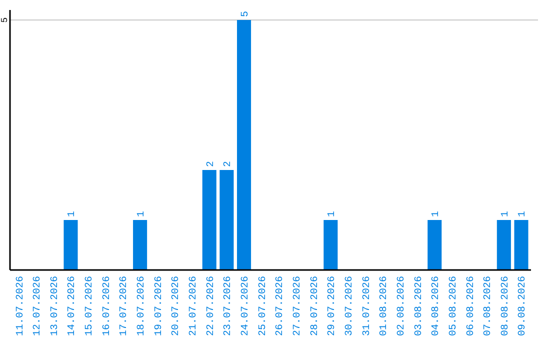 Image resolution: width=540 pixels, height=340 pixels. What do you see at coordinates (263, 306) in the screenshot?
I see `x-tick-label: 25.07.2026` at bounding box center [263, 306].